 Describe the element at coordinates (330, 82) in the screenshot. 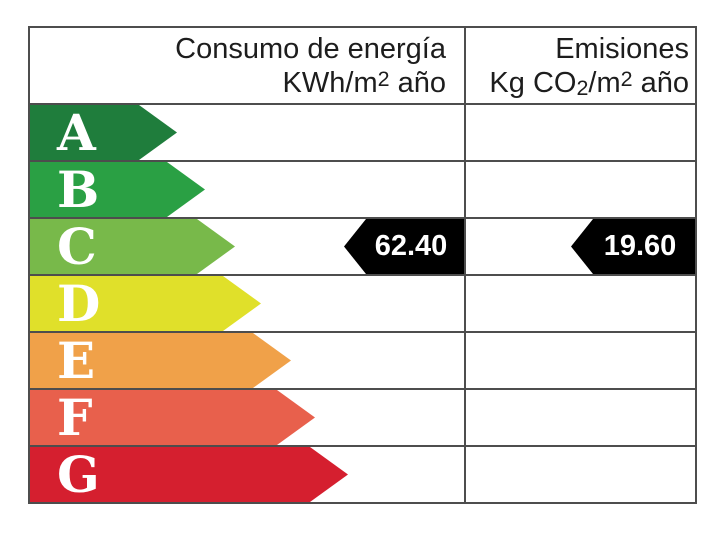

I see `consumption-unit-base: KWh/m` at that location.